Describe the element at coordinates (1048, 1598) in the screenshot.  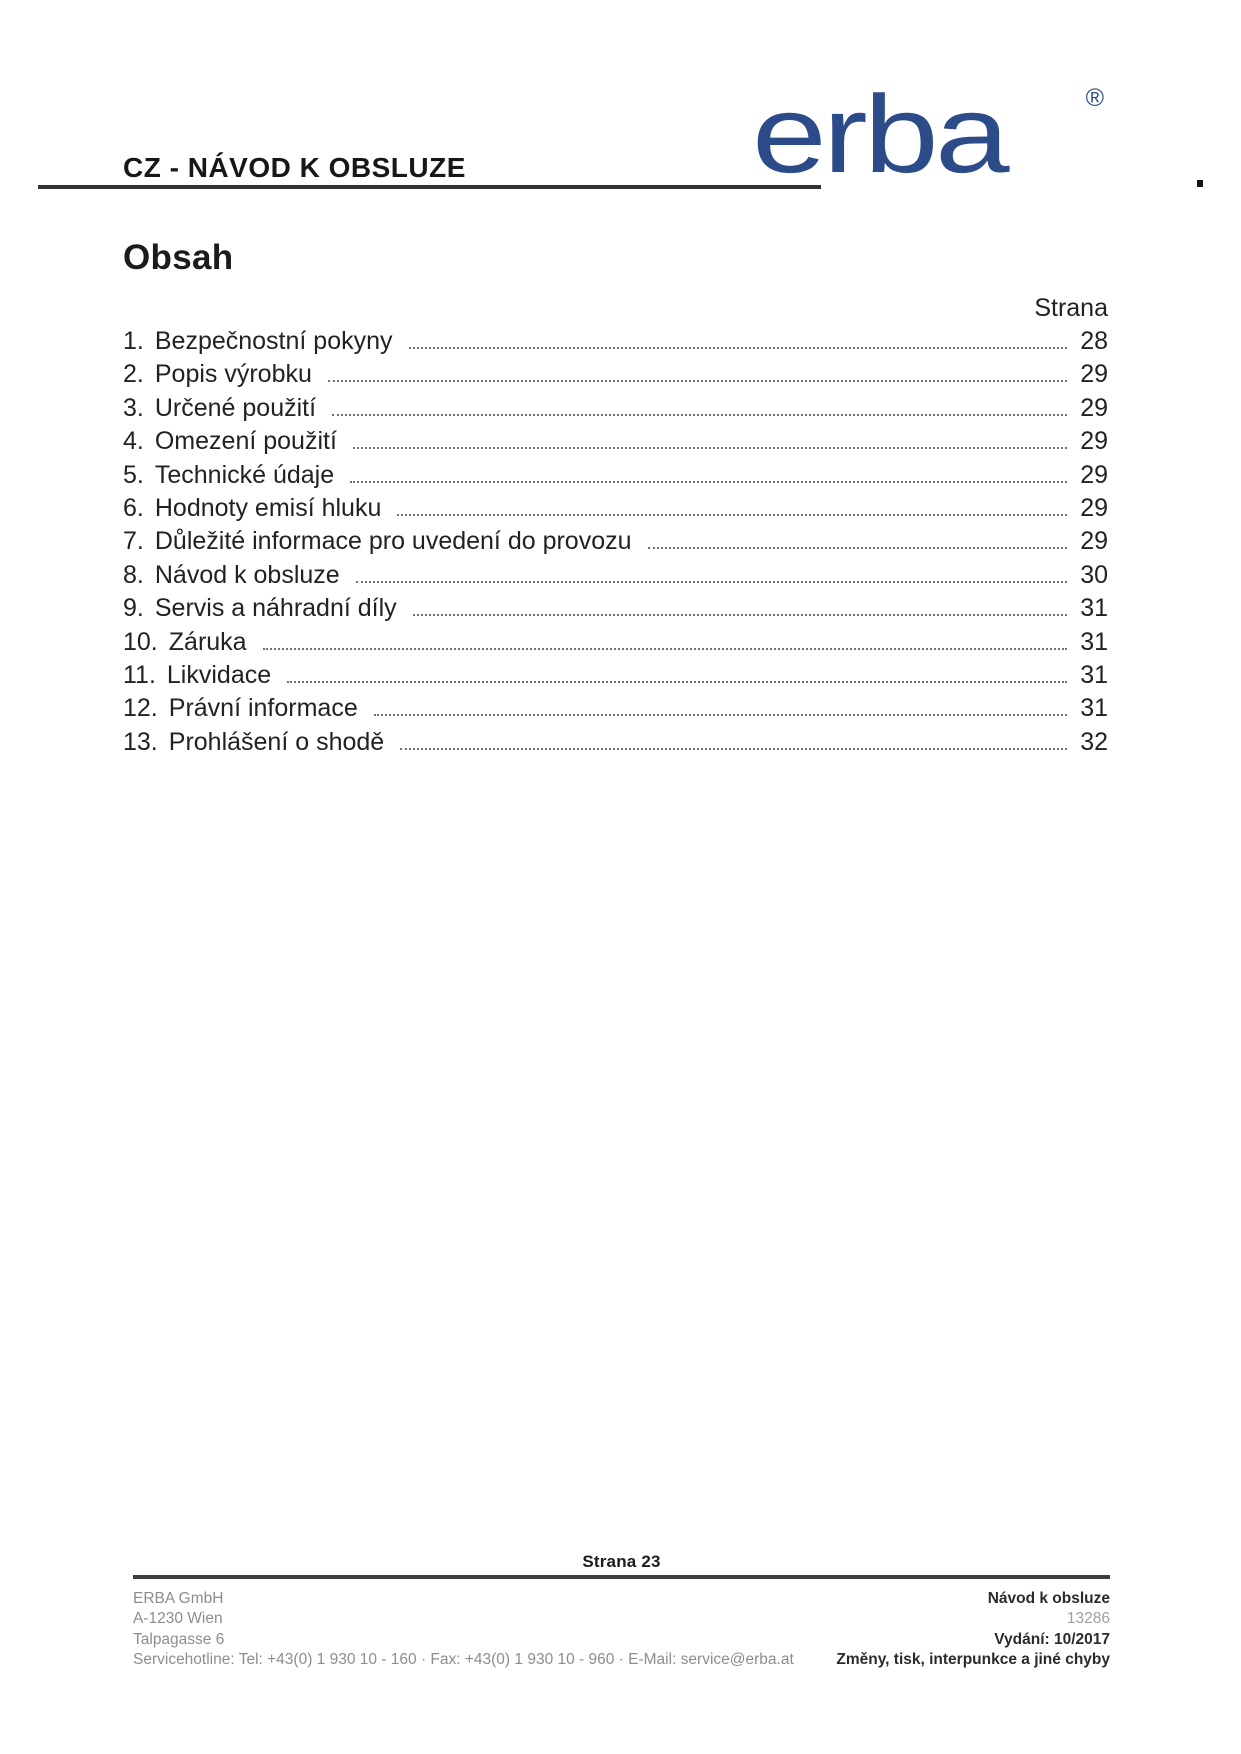
I see `footer-doc-title: Návod k obsluze` at that location.